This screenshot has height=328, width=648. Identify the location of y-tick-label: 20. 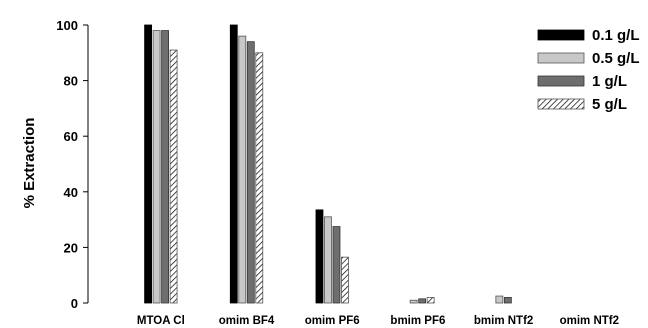
(71, 247).